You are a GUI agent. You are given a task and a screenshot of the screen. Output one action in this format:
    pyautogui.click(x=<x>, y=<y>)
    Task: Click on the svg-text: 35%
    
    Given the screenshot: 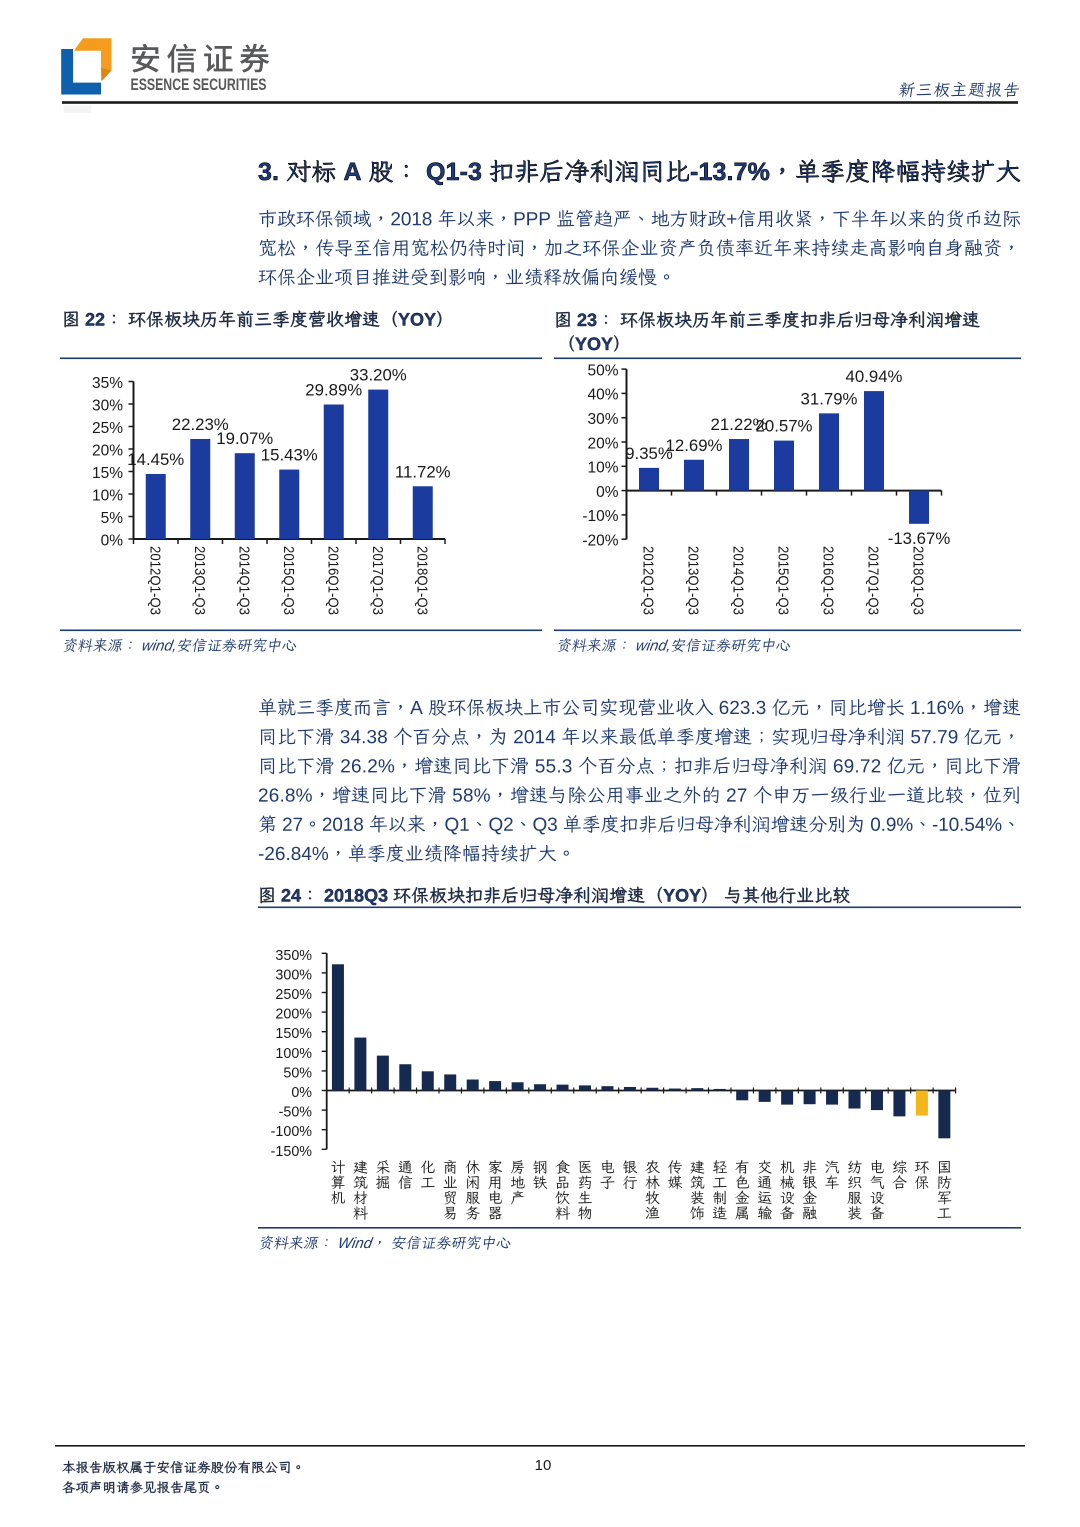 What is the action you would take?
    pyautogui.click(x=107, y=383)
    